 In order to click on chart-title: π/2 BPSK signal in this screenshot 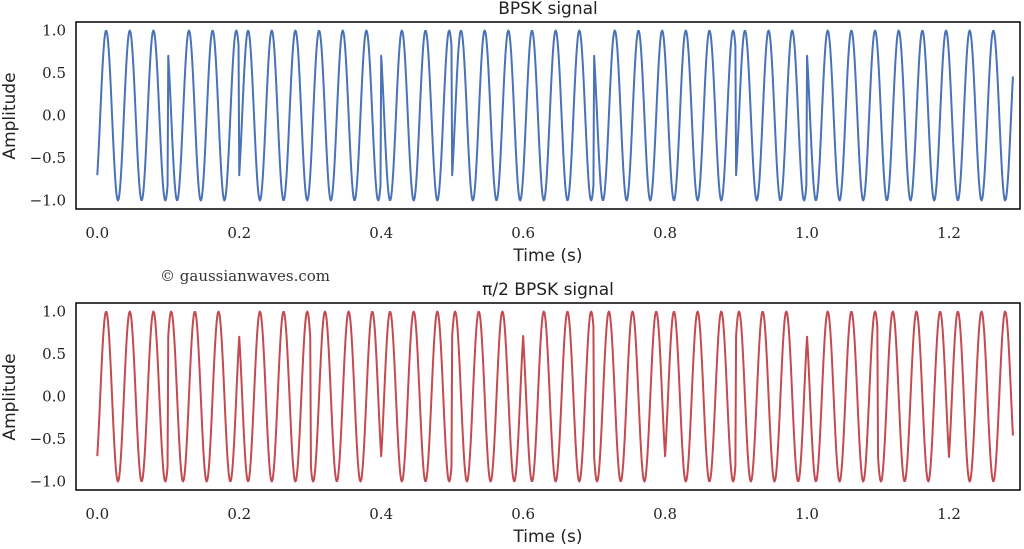, I will do `click(548, 290)`.